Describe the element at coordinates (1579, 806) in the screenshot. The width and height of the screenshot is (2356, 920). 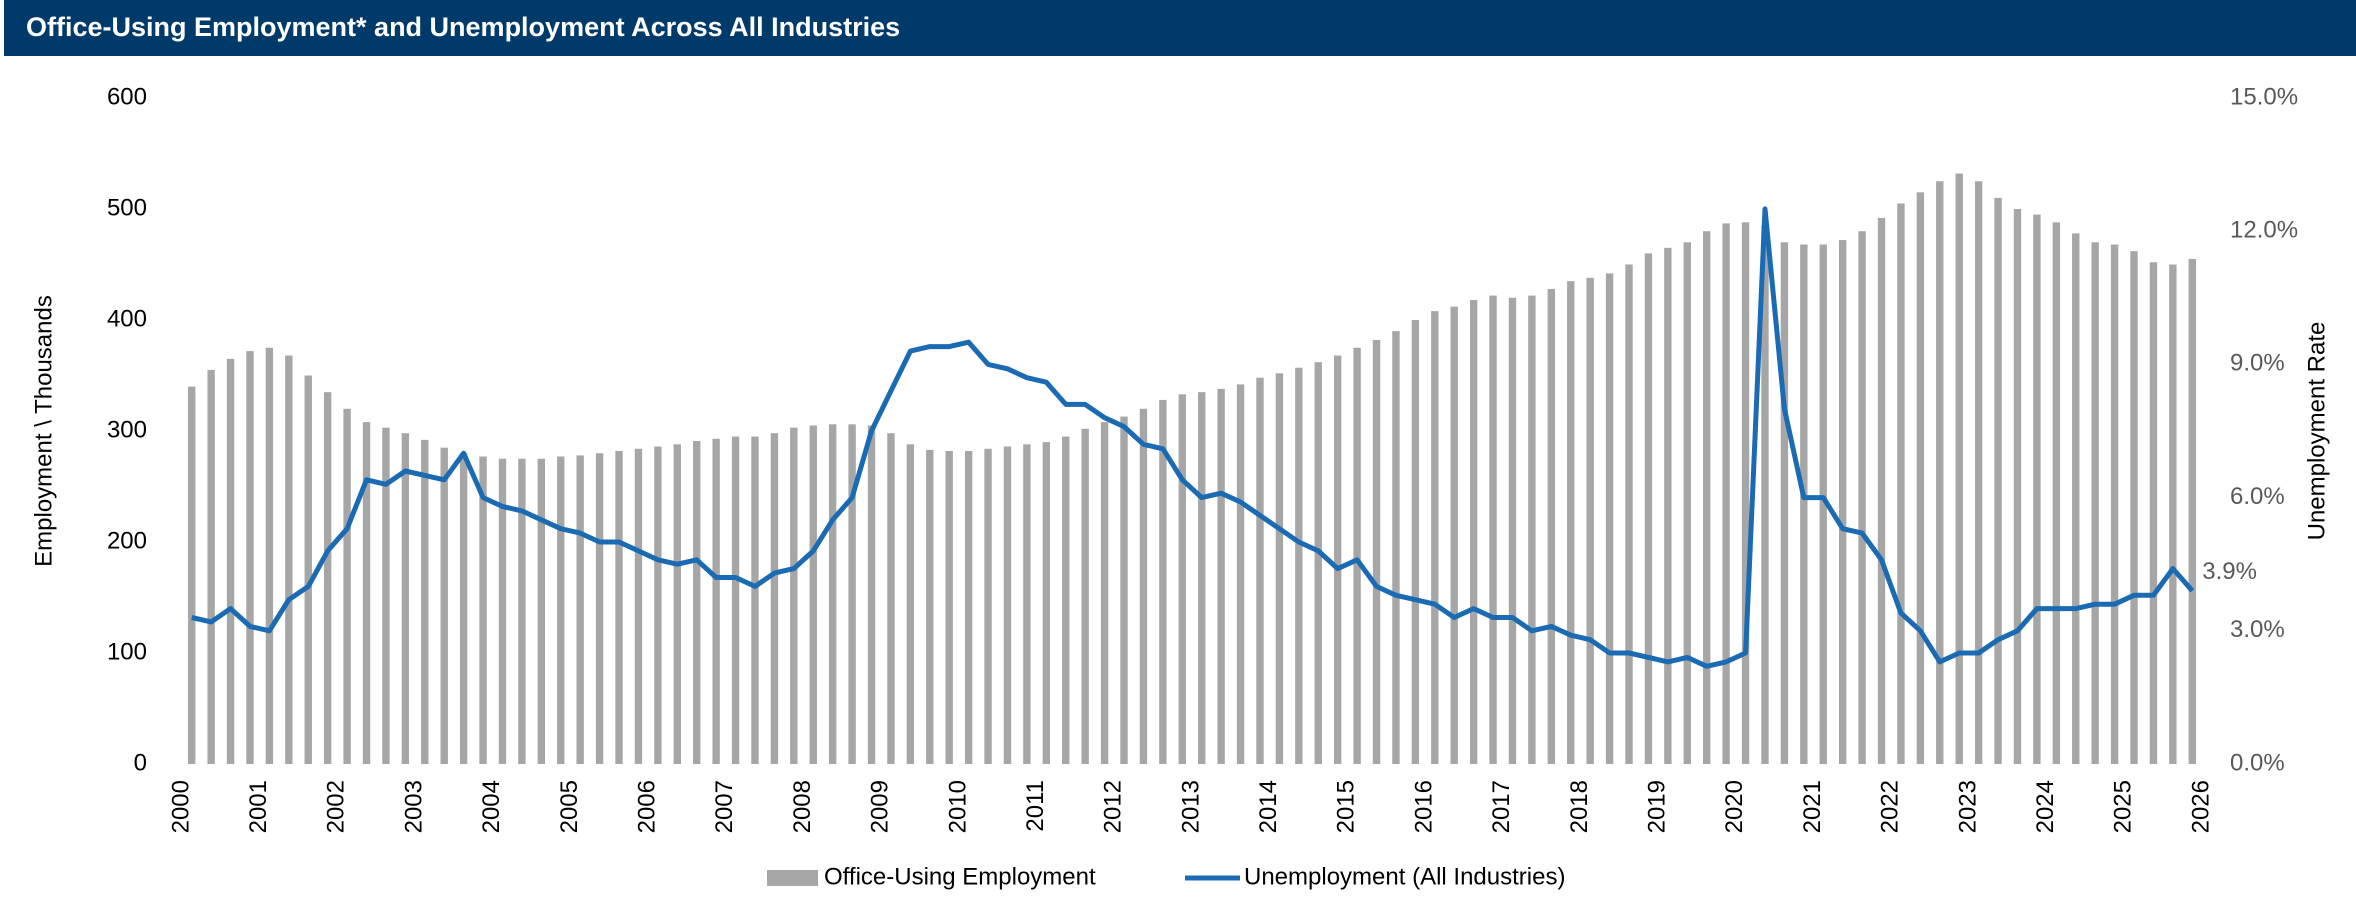
I see `x-tick-label: 2018` at that location.